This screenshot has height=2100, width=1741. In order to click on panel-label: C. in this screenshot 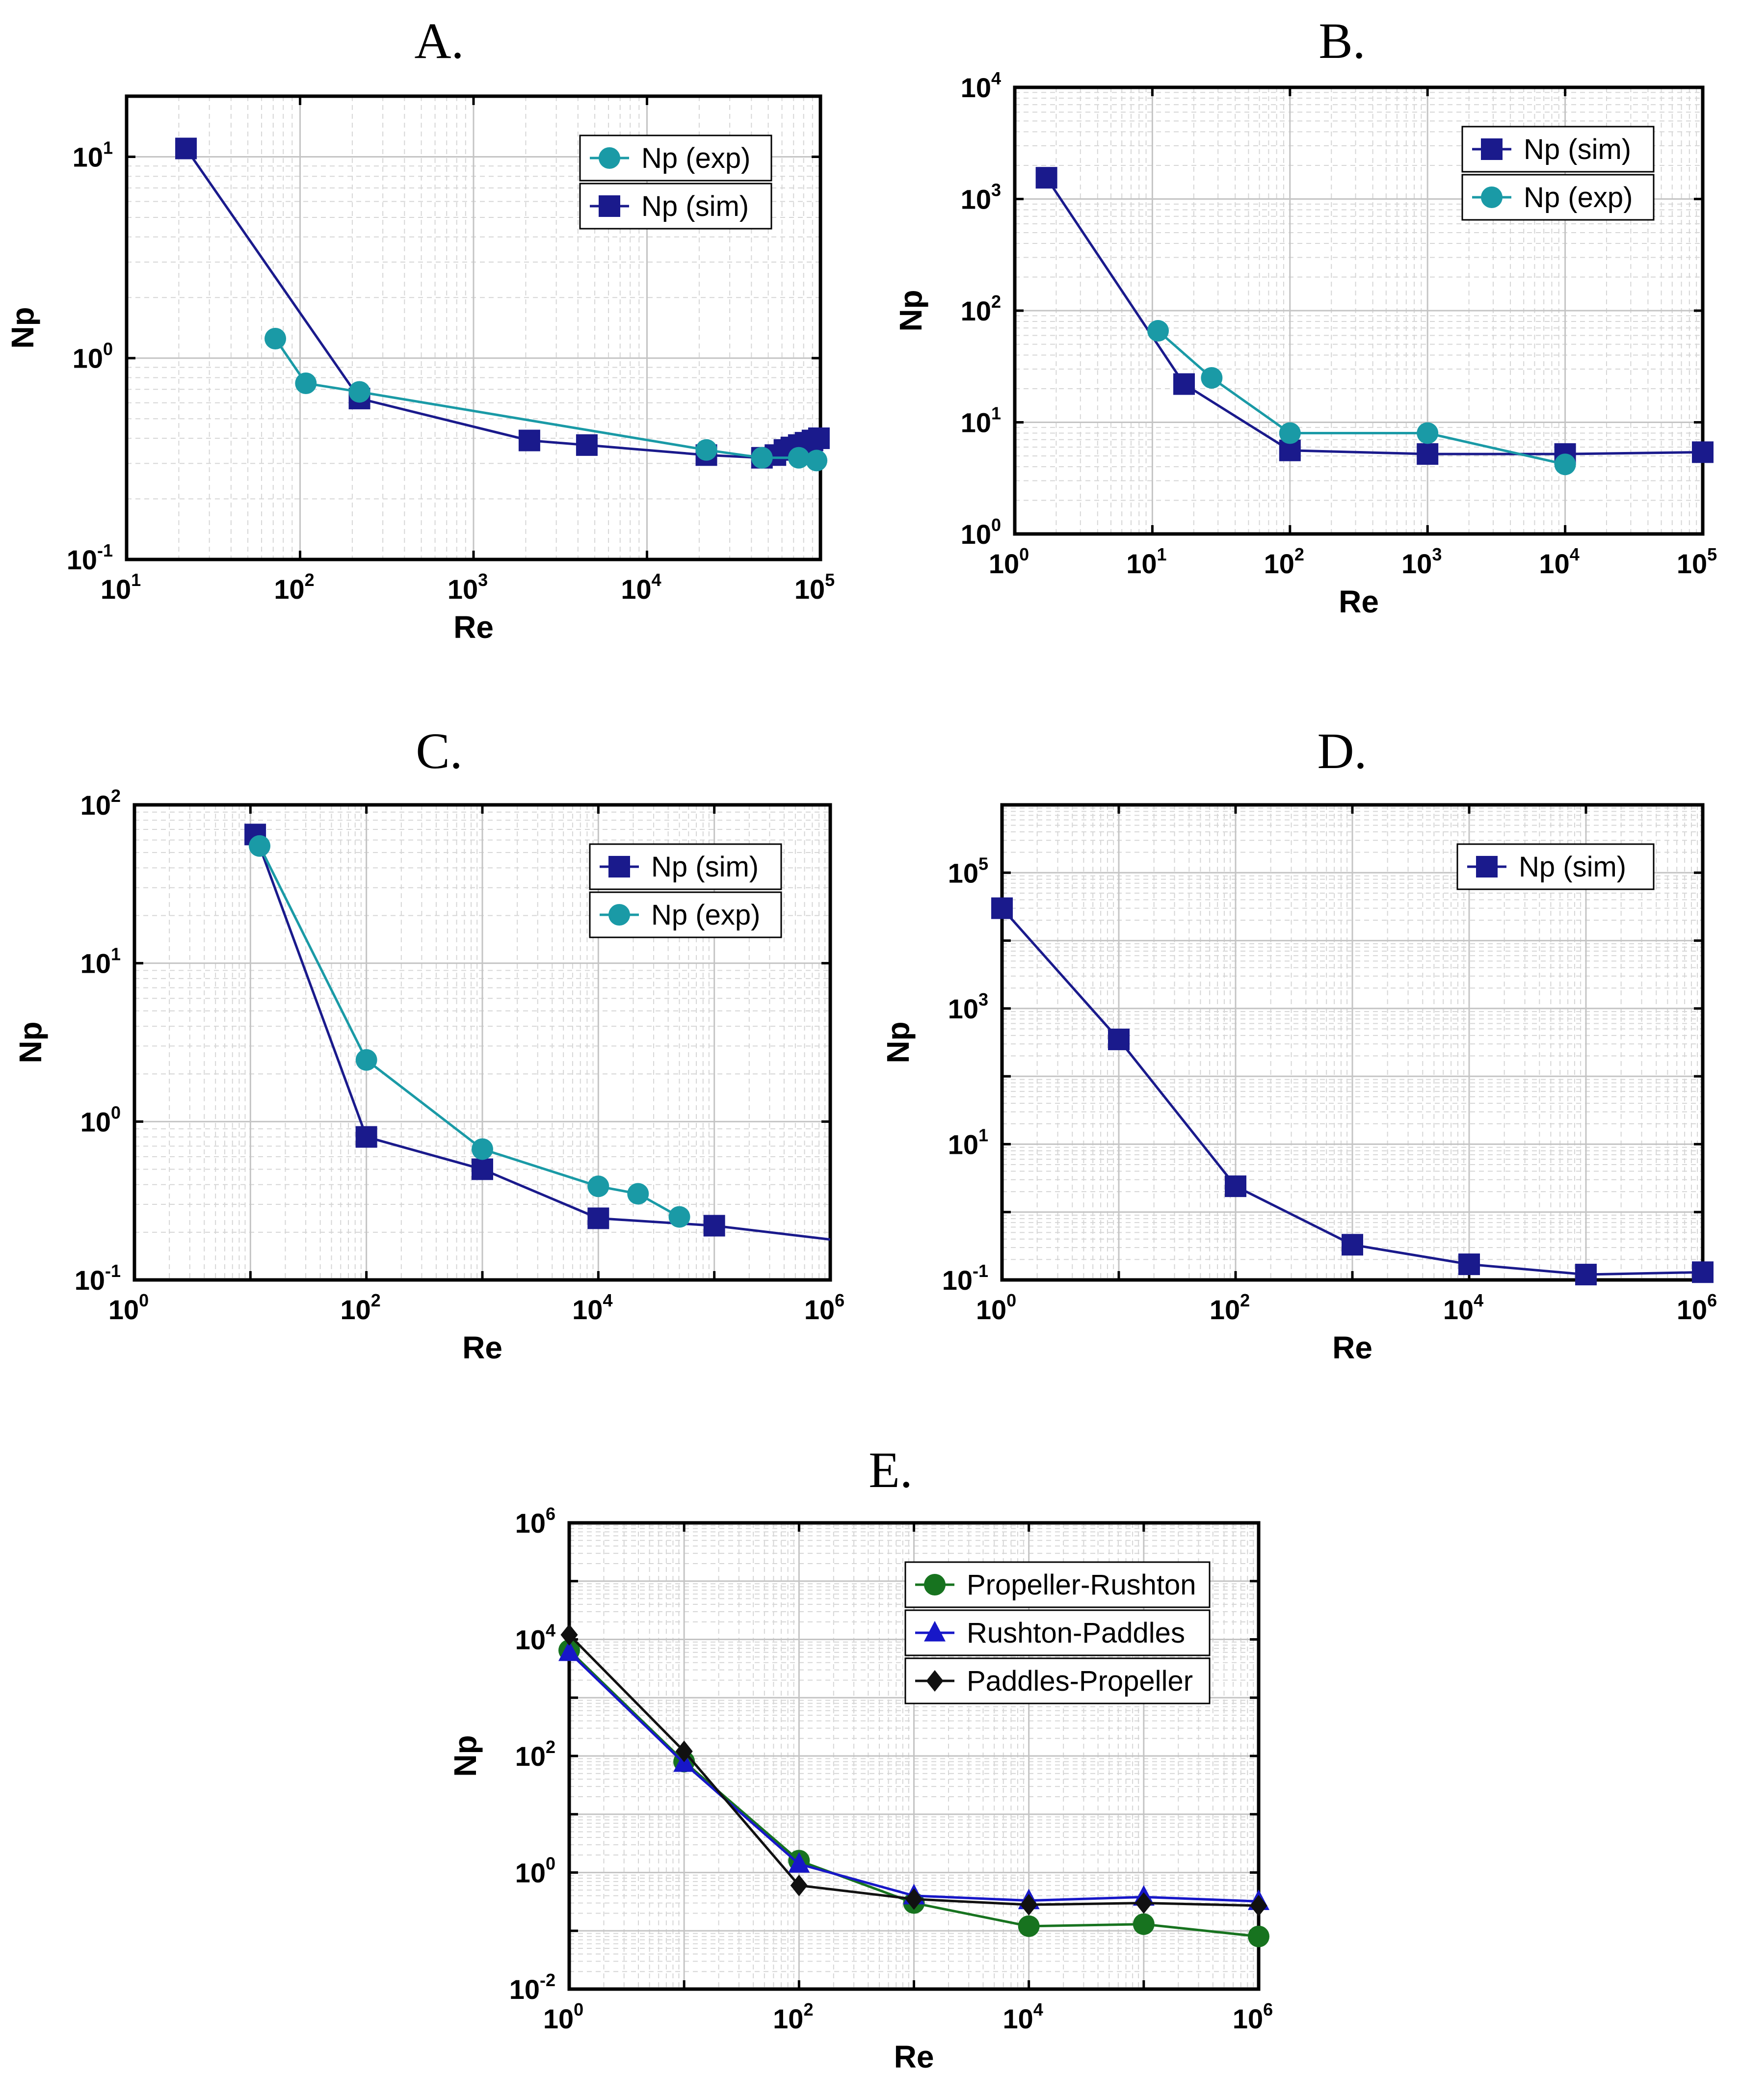, I will do `click(439, 751)`.